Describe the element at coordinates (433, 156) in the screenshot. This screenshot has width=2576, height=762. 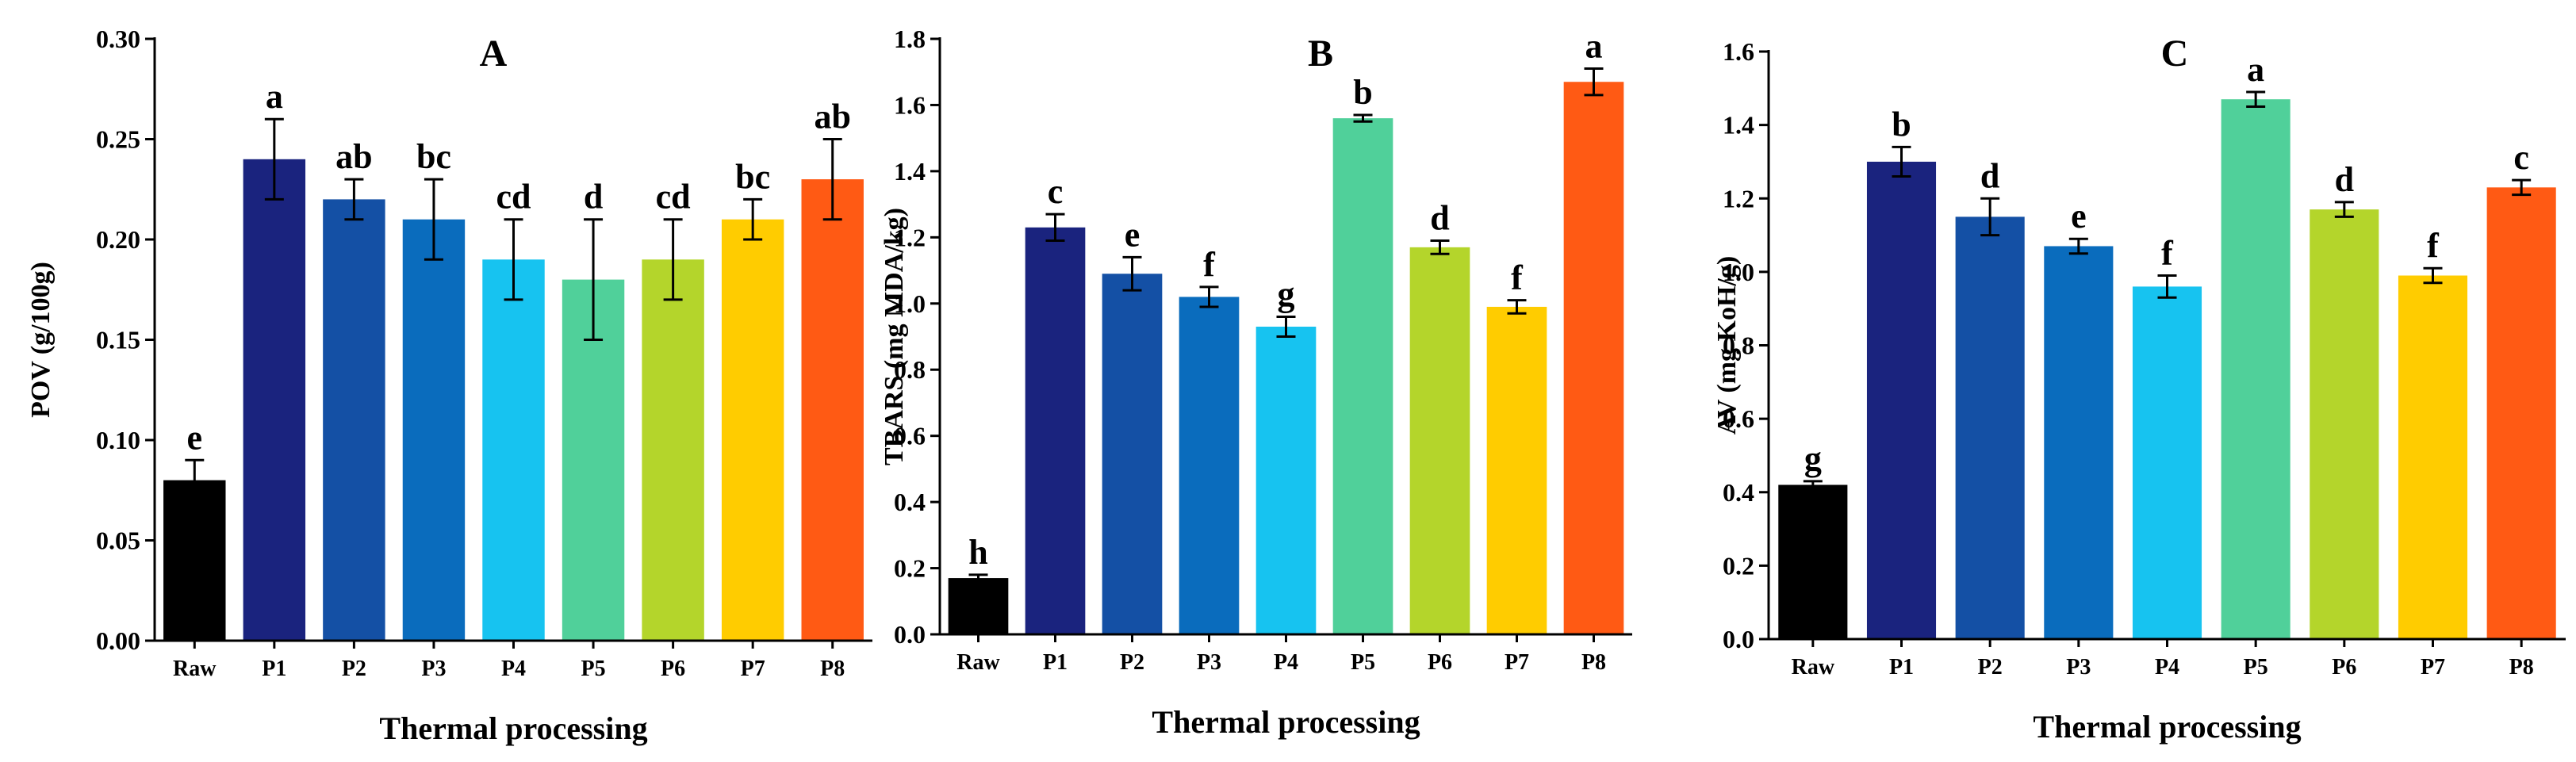
I see `significance-letter: bc` at that location.